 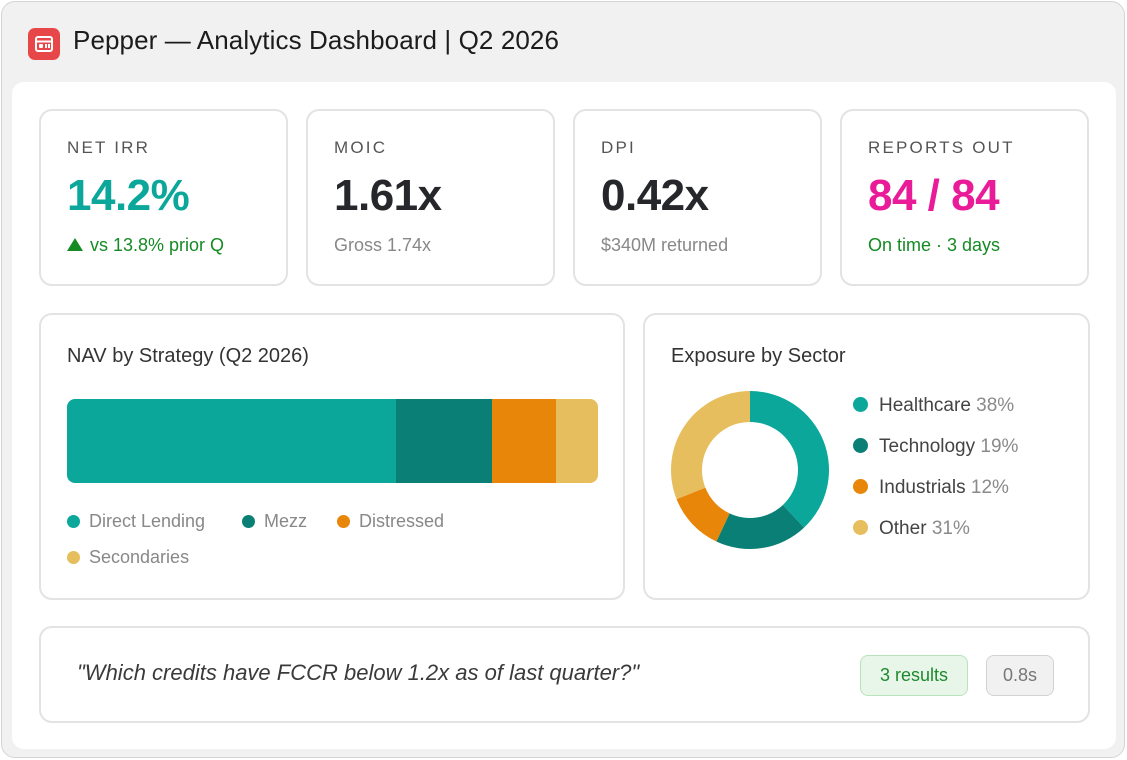 I want to click on sector-legend-item: Other 31%, so click(x=911, y=529).